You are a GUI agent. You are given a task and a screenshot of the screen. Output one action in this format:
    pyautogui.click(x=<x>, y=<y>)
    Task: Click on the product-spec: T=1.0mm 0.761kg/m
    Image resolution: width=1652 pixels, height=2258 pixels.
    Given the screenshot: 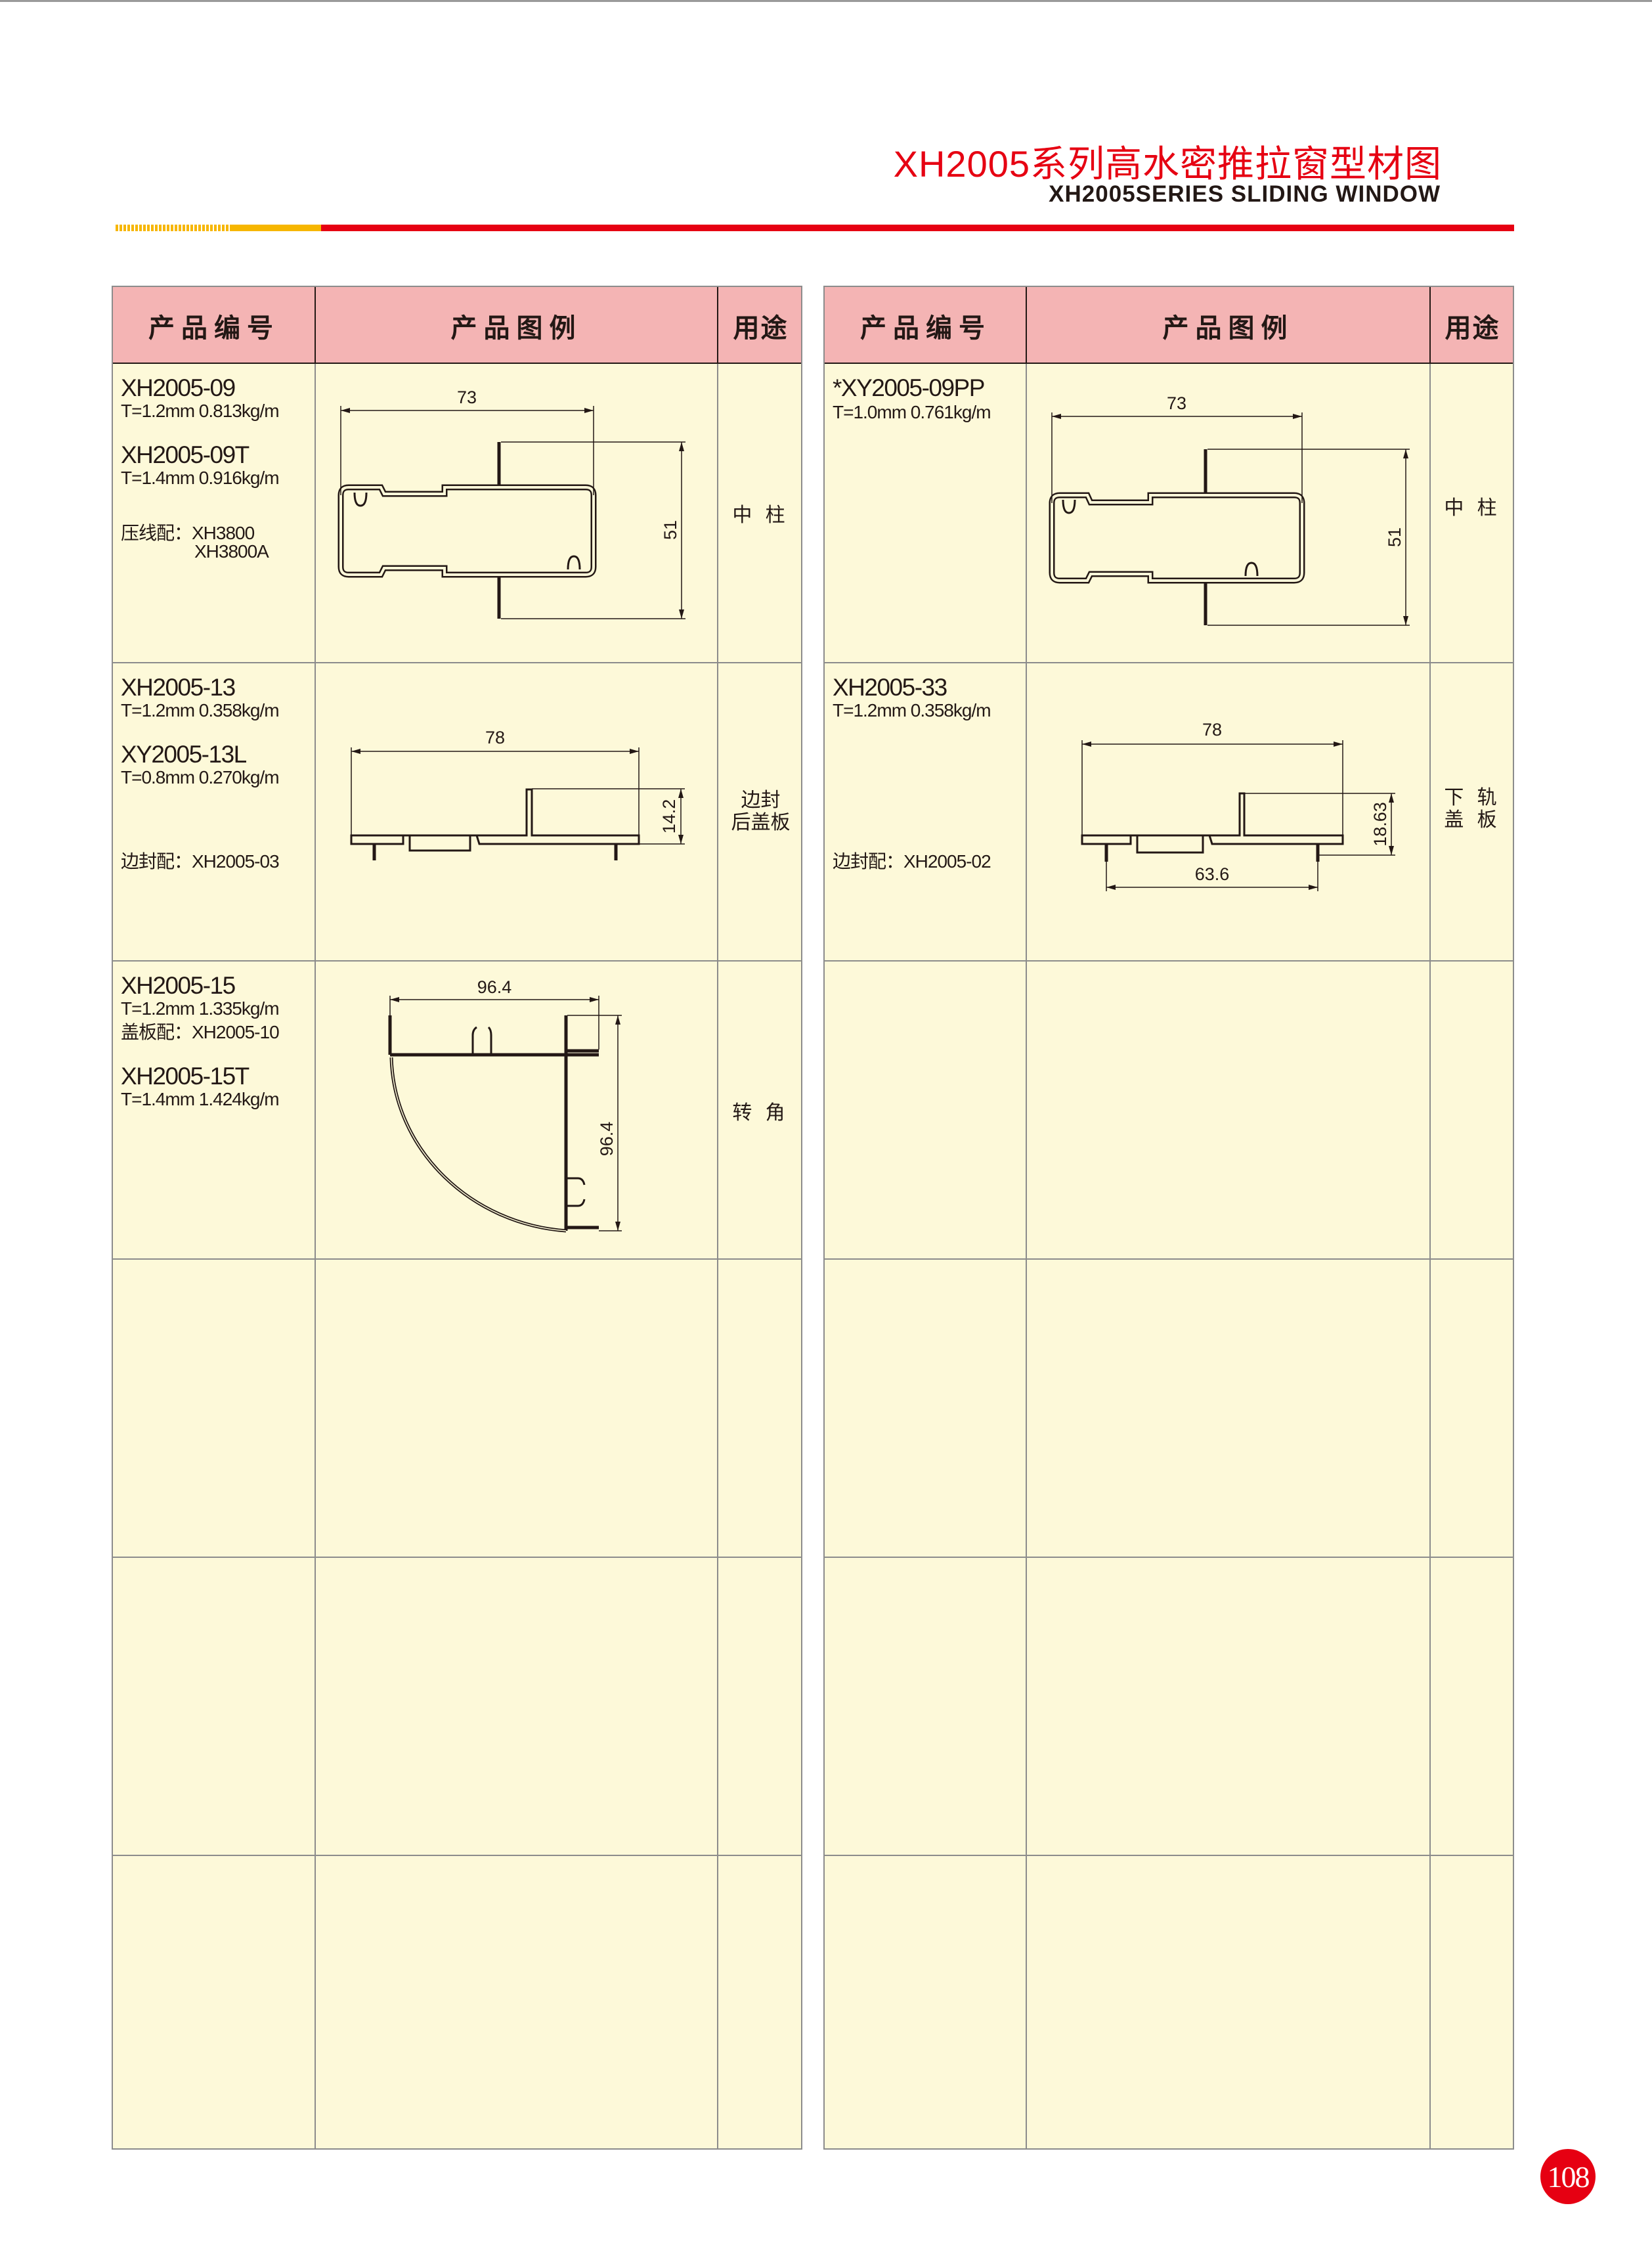 What is the action you would take?
    pyautogui.click(x=912, y=412)
    